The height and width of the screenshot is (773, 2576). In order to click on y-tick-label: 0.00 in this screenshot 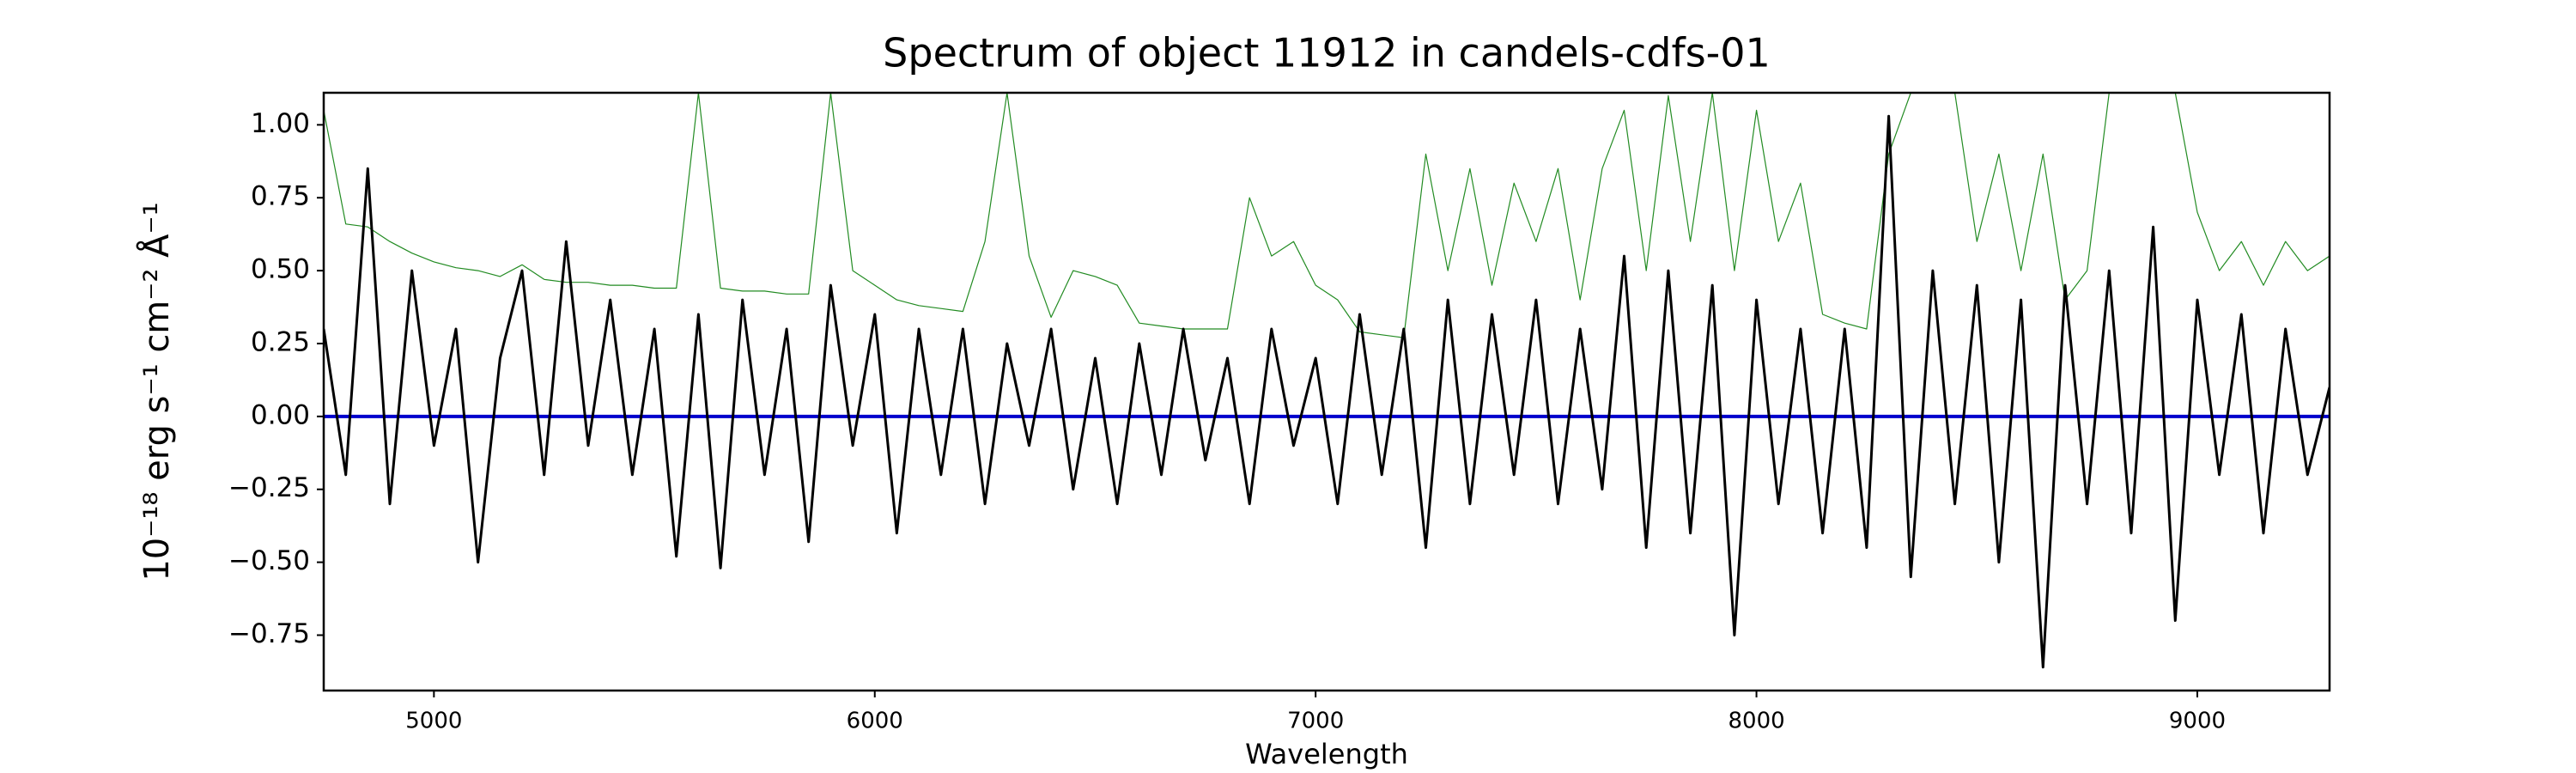, I will do `click(280, 414)`.